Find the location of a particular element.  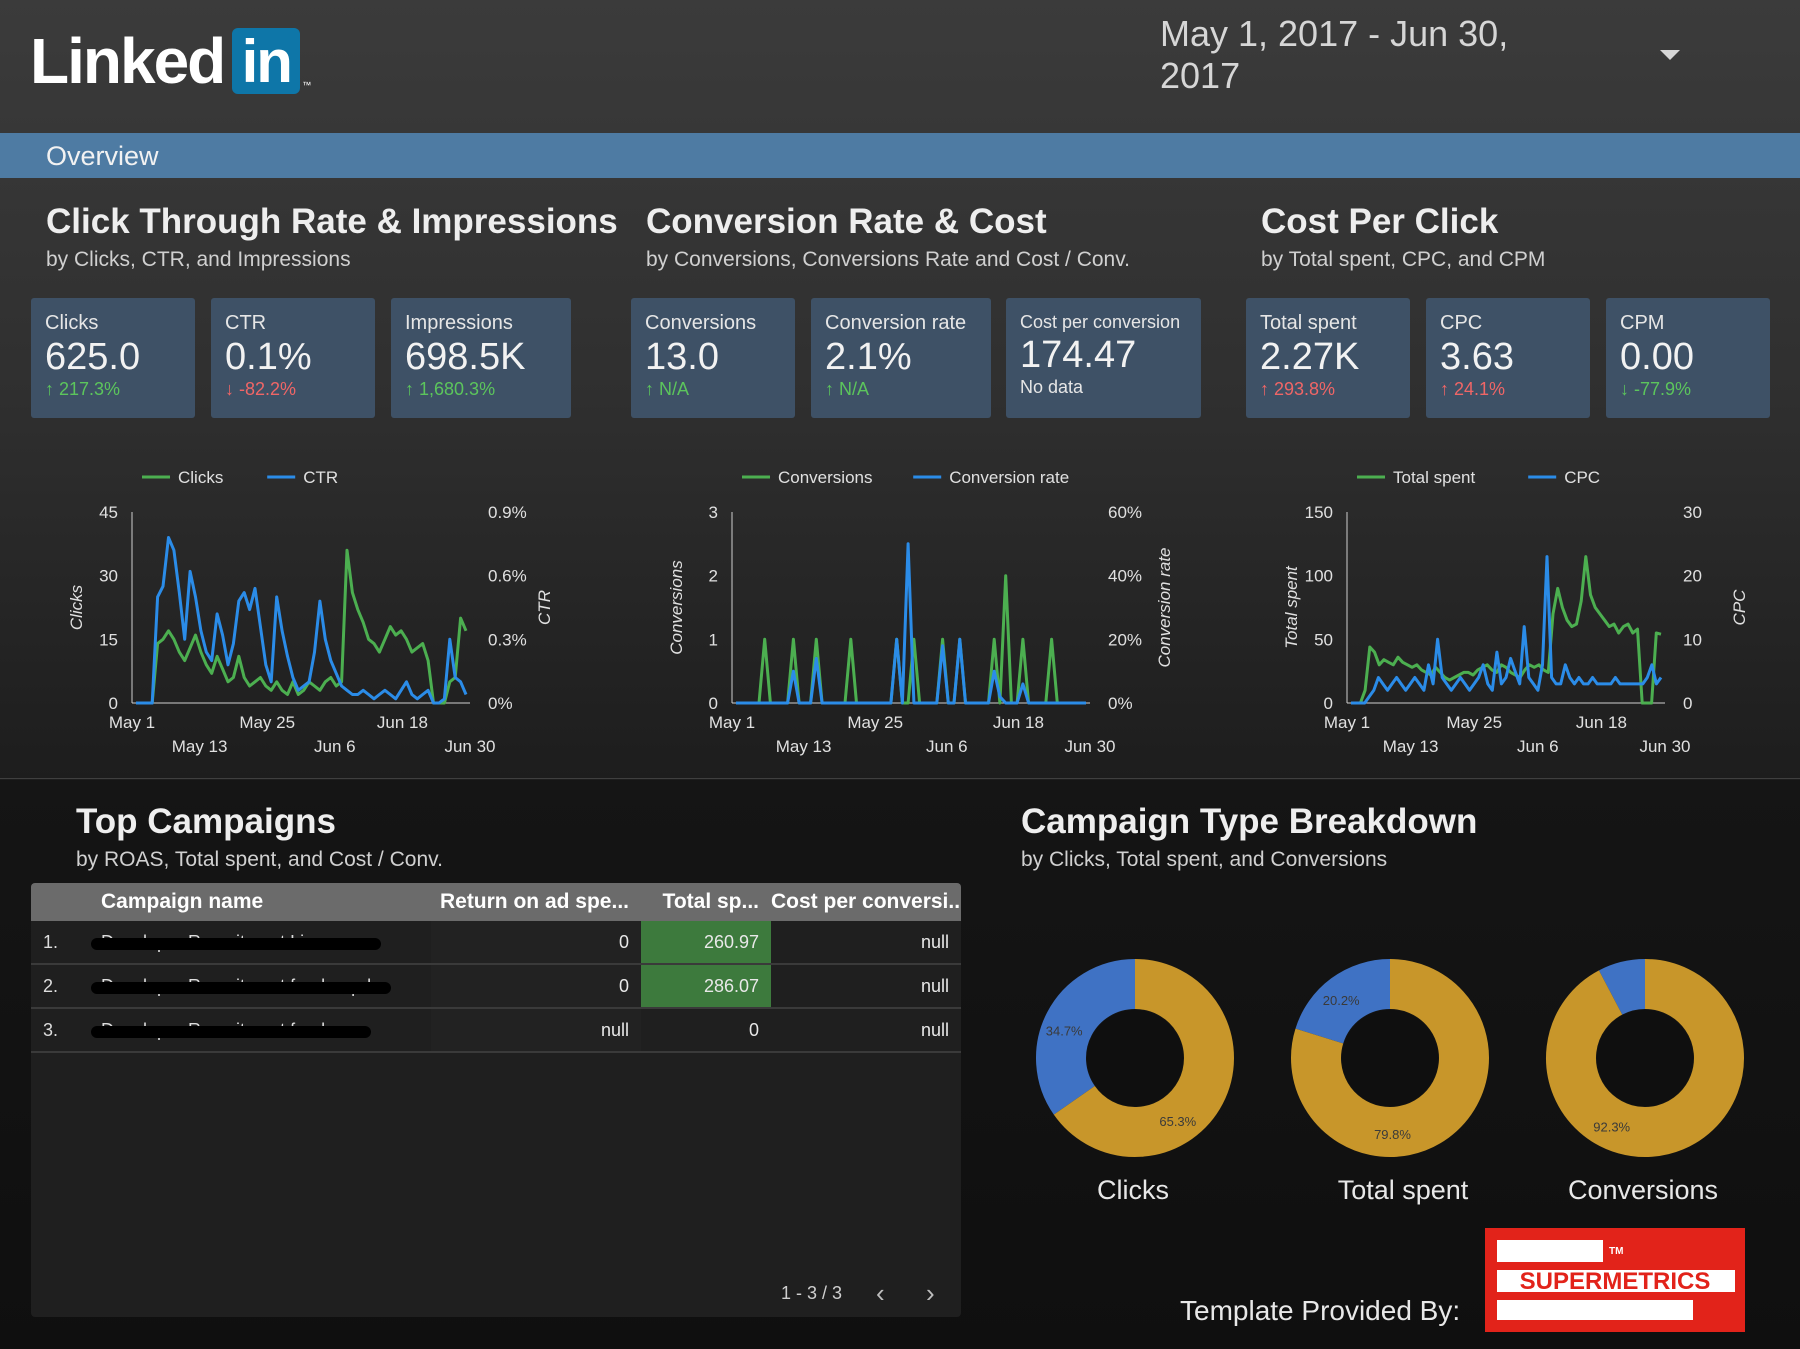

arrow-down-icon: ↓ is located at coordinates (1624, 389).